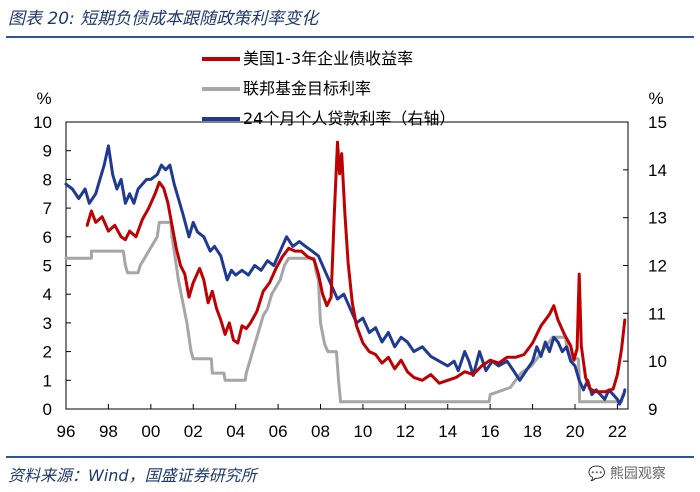 The image size is (700, 492). I want to click on x-tick-label-1: 98, so click(108, 431).